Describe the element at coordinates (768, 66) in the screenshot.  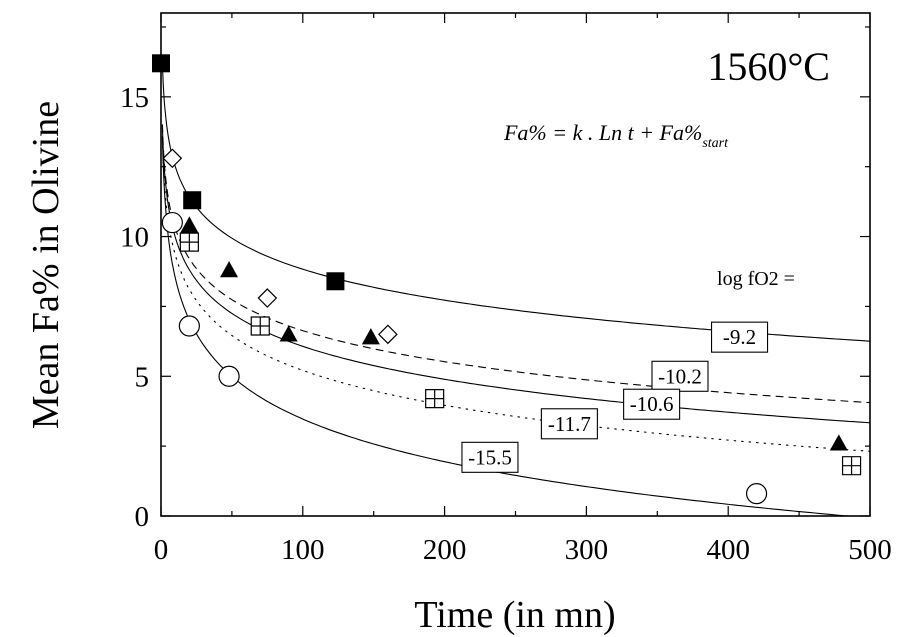
I see `chart-title: 1560°C` at that location.